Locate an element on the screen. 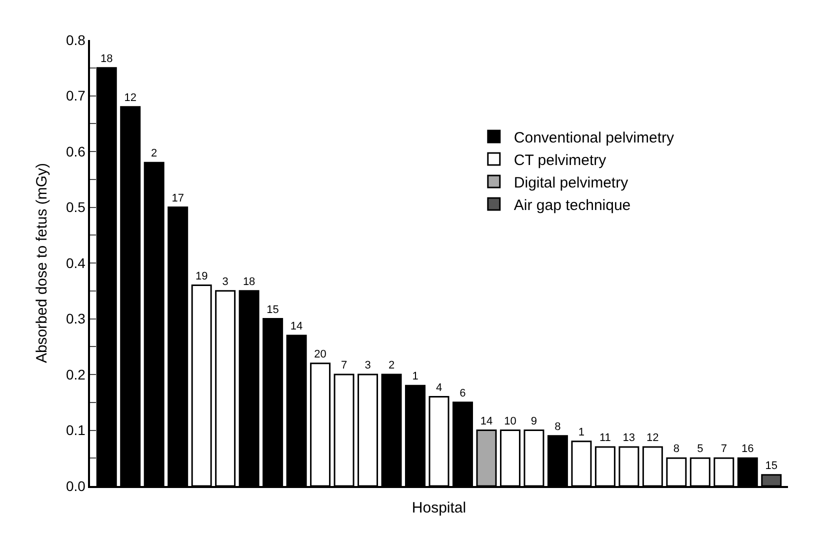 Image resolution: width=818 pixels, height=546 pixels. y-tick-label: 0.4 is located at coordinates (76, 262).